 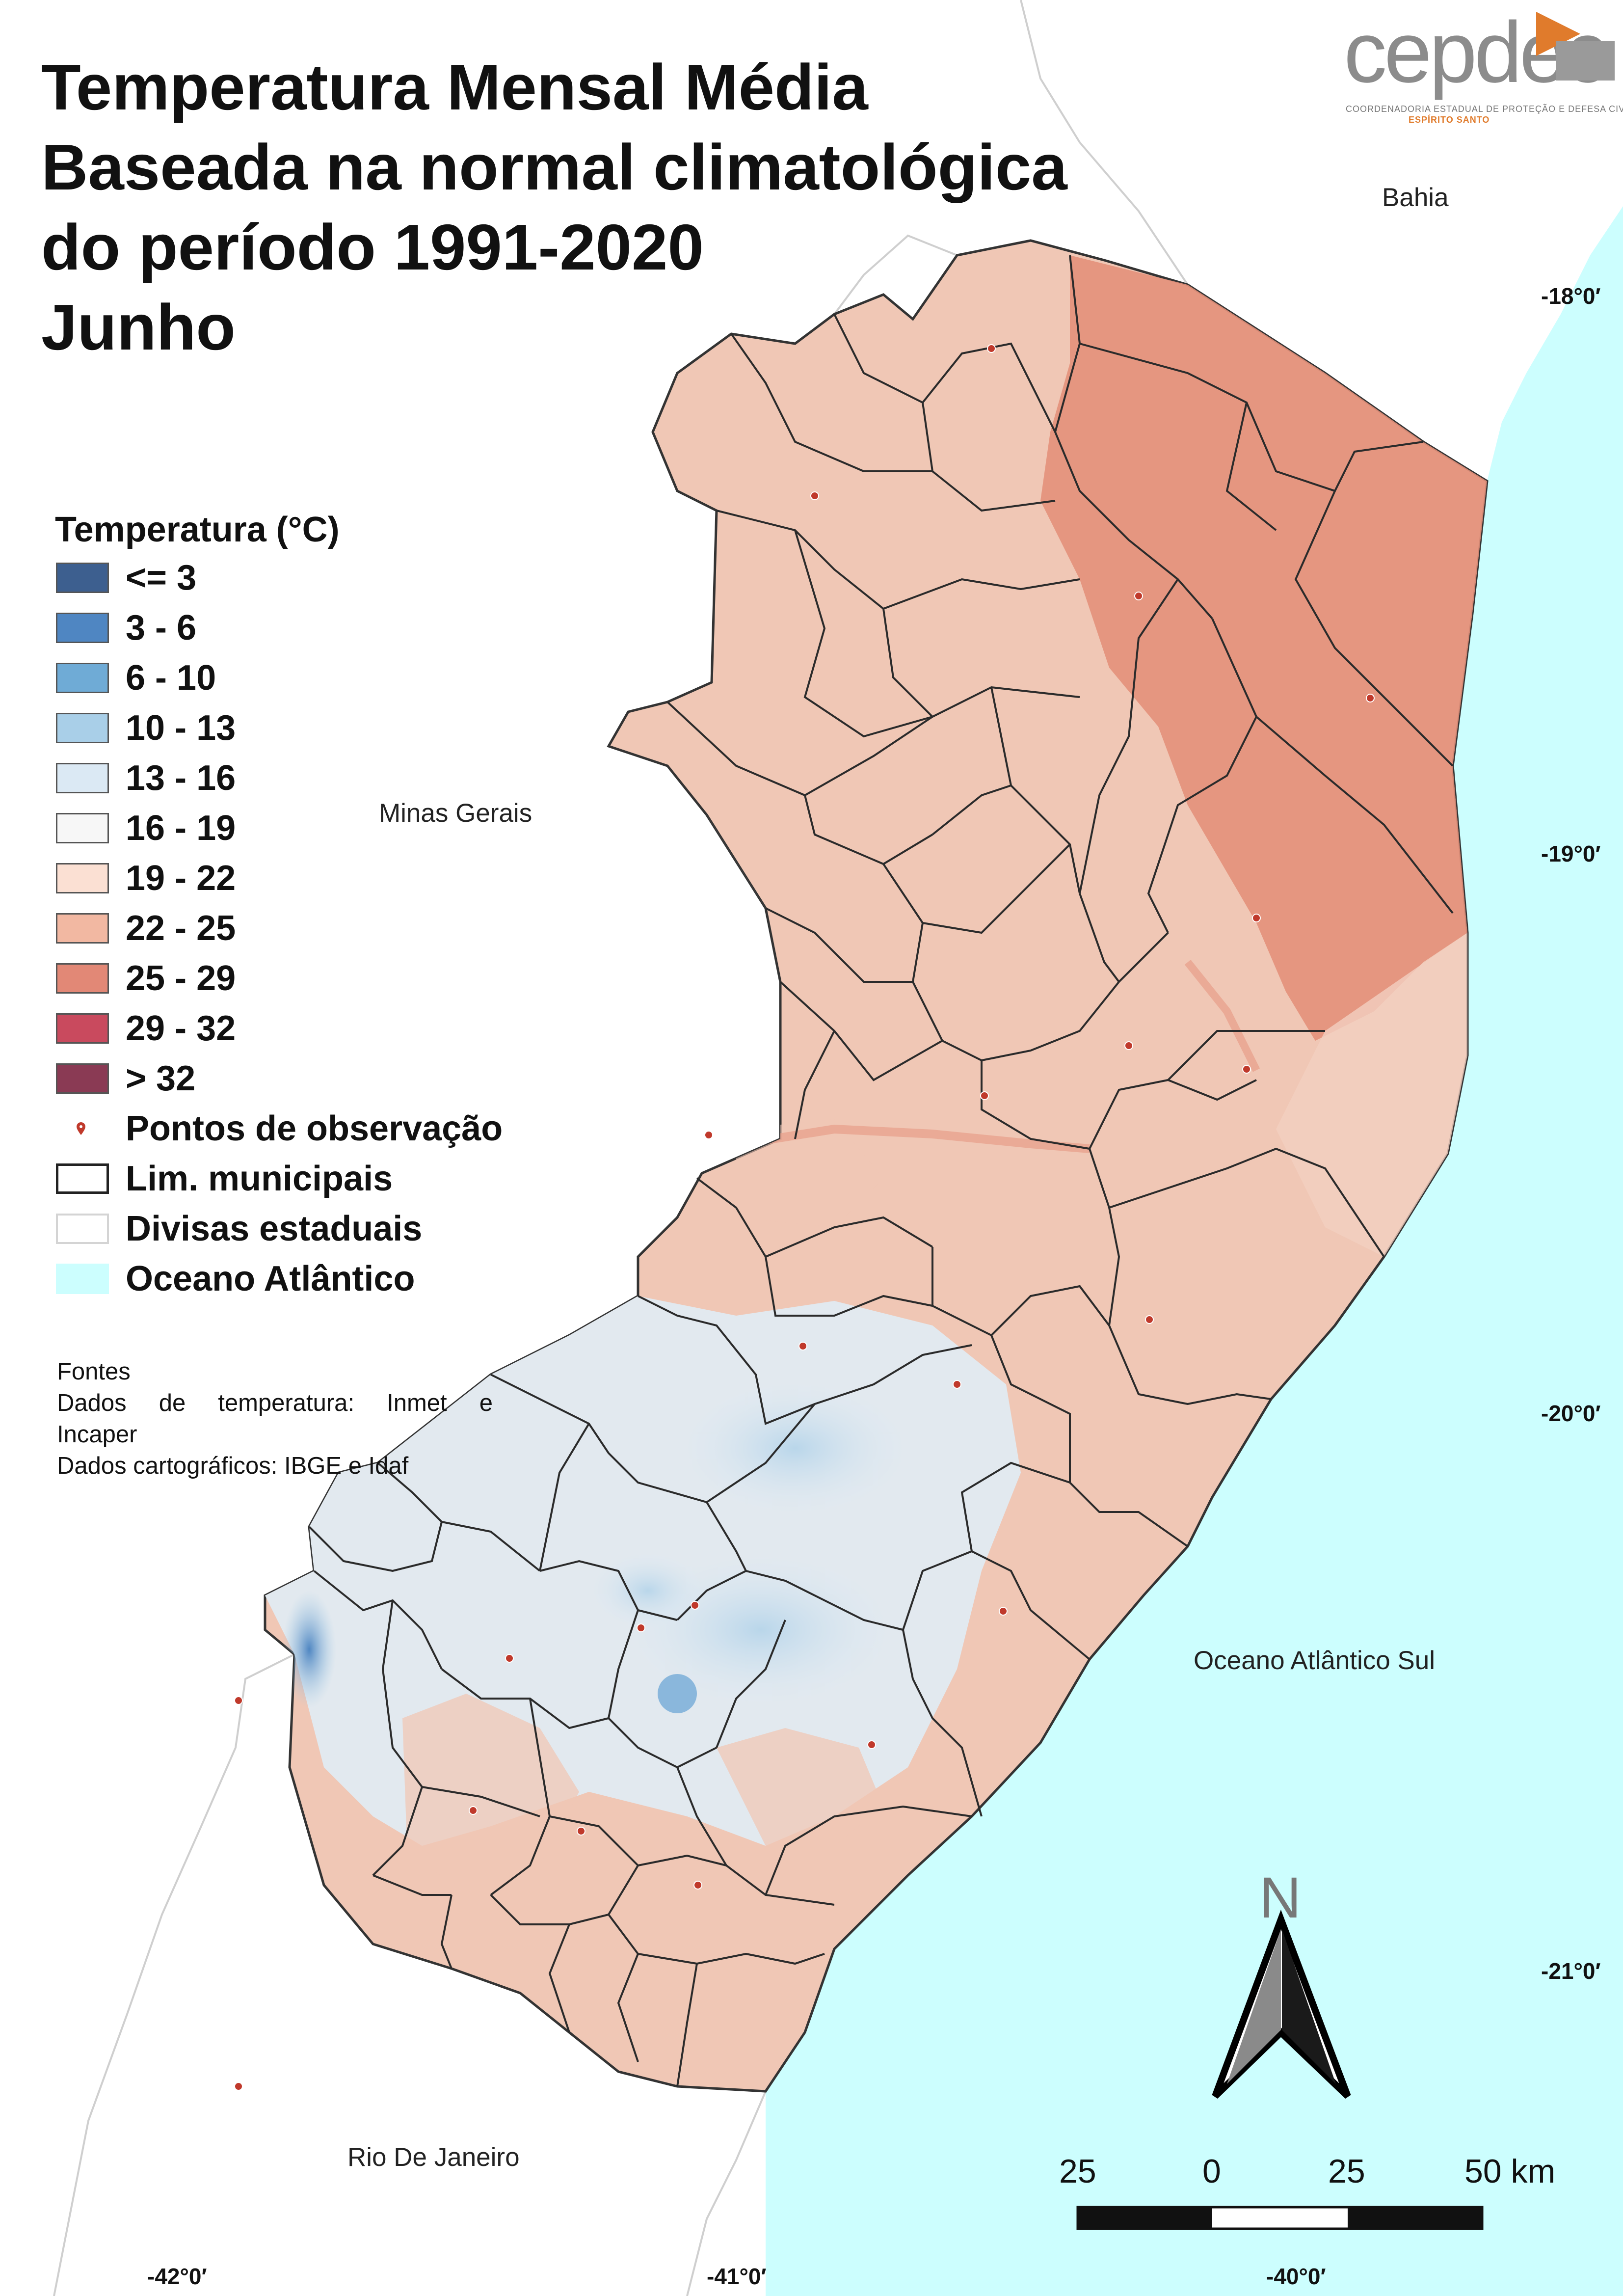 I want to click on legend-item: 13 - 16, so click(x=198, y=782).